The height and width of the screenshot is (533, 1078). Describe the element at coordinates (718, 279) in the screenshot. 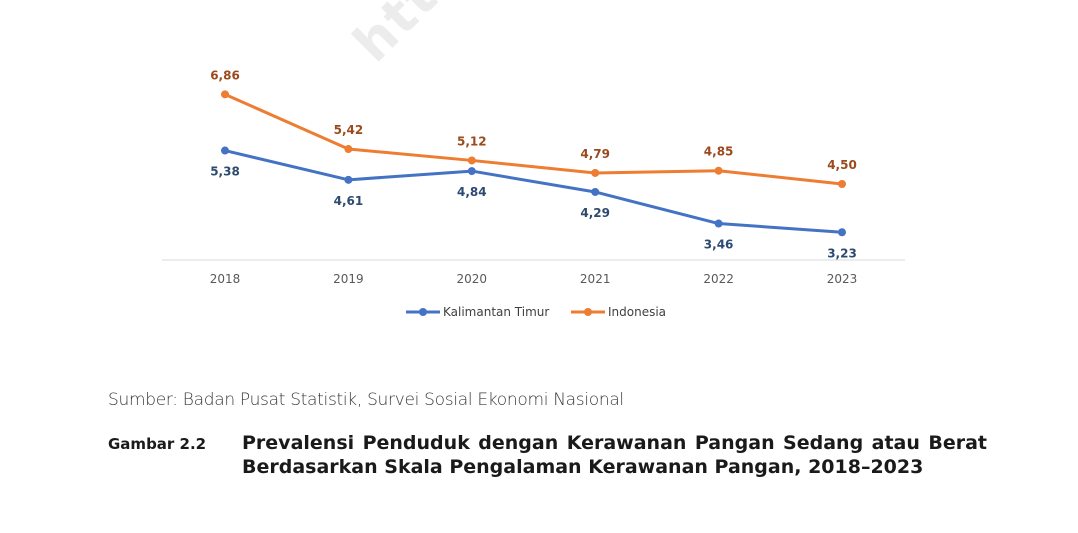

I see `x-tick-label-2022: 2022` at that location.